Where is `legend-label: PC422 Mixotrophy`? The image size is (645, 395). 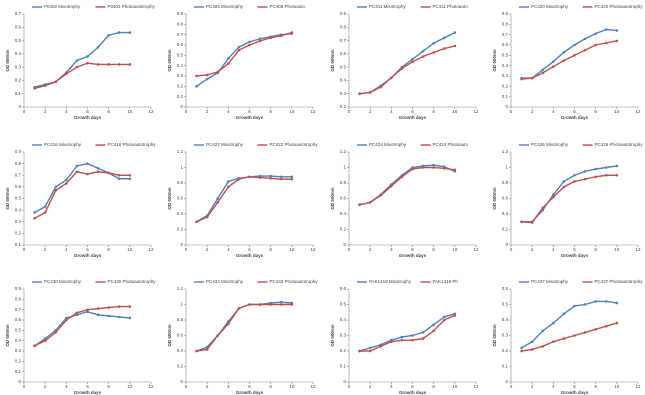
legend-label: PC422 Mixotrophy is located at coordinates (225, 144).